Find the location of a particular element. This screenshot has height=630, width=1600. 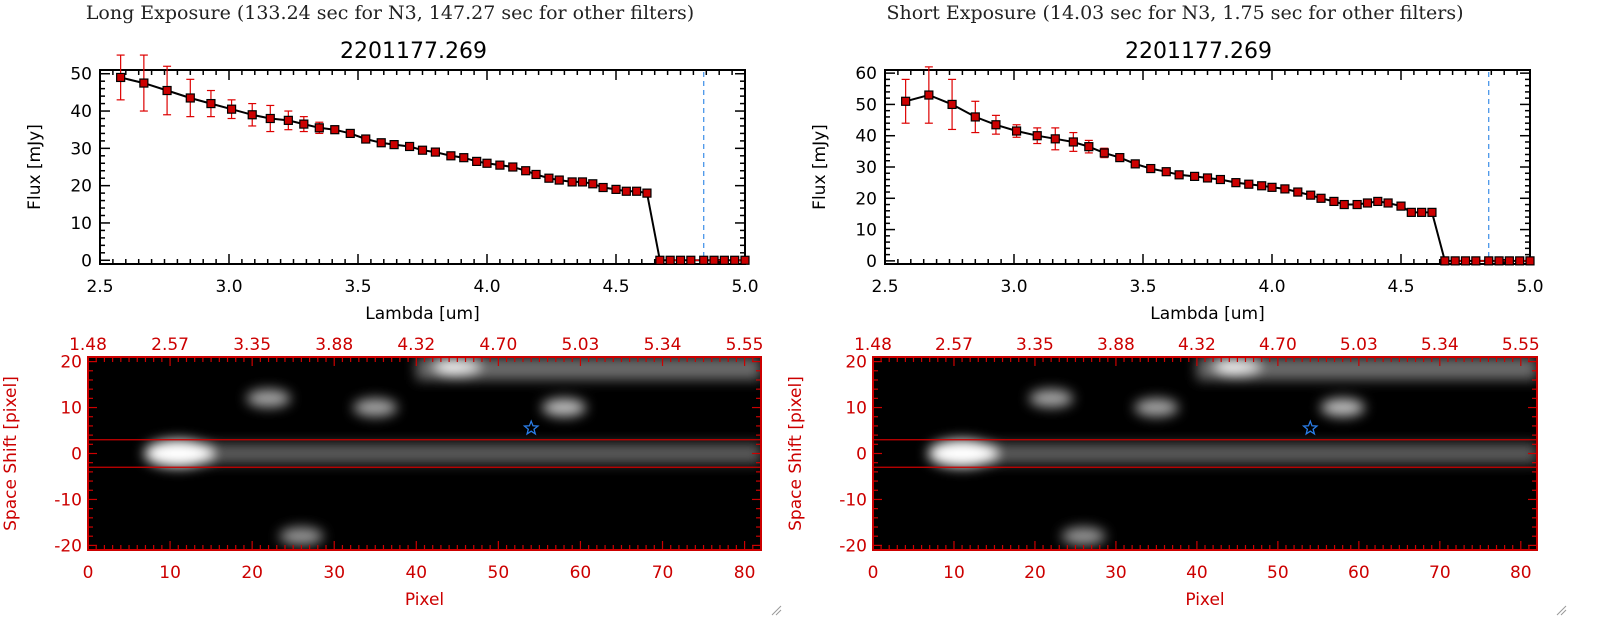

x-tick-label: 5.0 is located at coordinates (1529, 287).